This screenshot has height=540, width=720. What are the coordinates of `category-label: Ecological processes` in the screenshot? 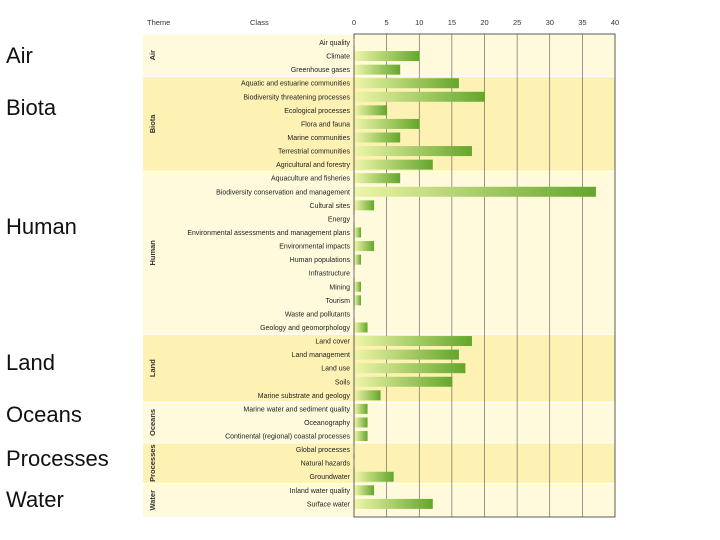 It's located at (317, 111).